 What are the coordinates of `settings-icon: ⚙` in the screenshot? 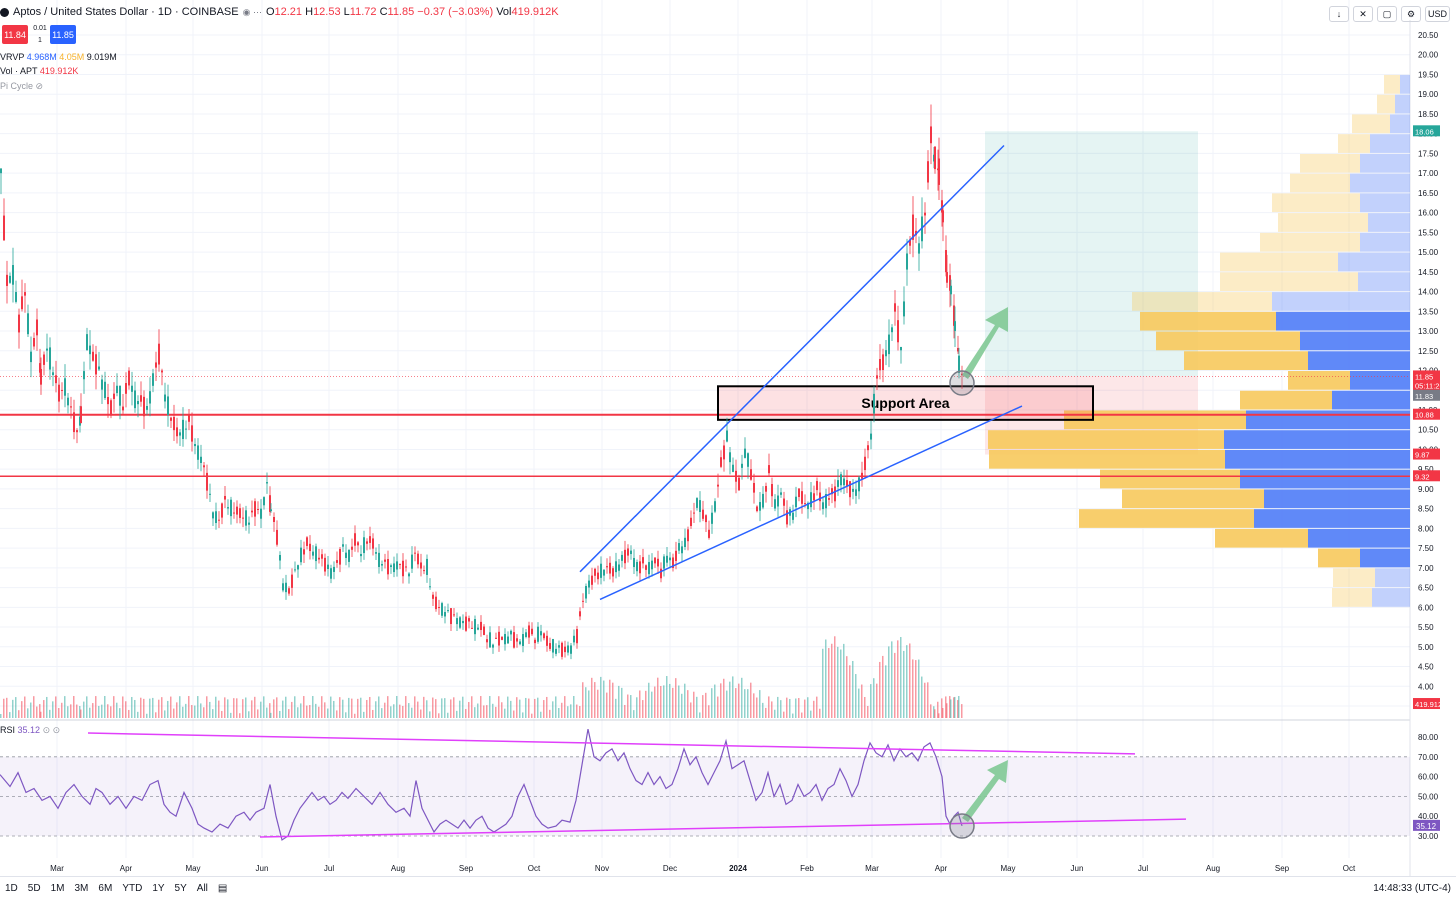 It's located at (1410, 14).